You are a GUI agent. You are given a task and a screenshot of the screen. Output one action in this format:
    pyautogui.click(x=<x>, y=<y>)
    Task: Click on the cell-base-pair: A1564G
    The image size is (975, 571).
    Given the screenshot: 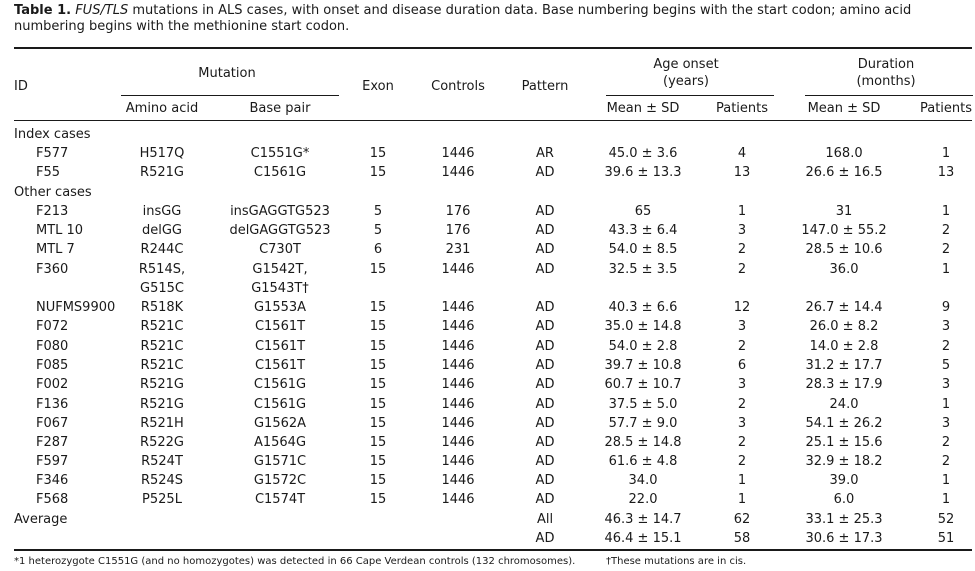 What is the action you would take?
    pyautogui.click(x=280, y=442)
    